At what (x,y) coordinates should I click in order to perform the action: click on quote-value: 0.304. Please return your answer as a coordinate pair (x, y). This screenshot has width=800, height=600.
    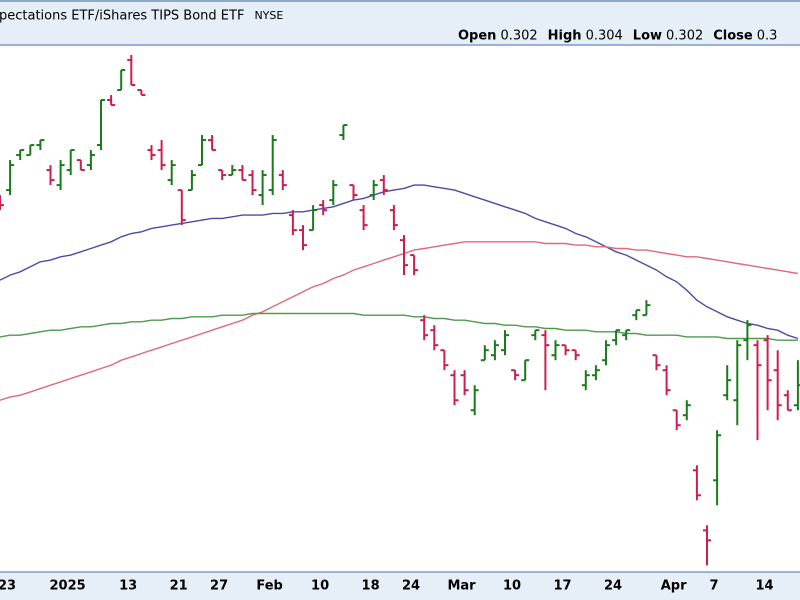
    Looking at the image, I should click on (604, 36).